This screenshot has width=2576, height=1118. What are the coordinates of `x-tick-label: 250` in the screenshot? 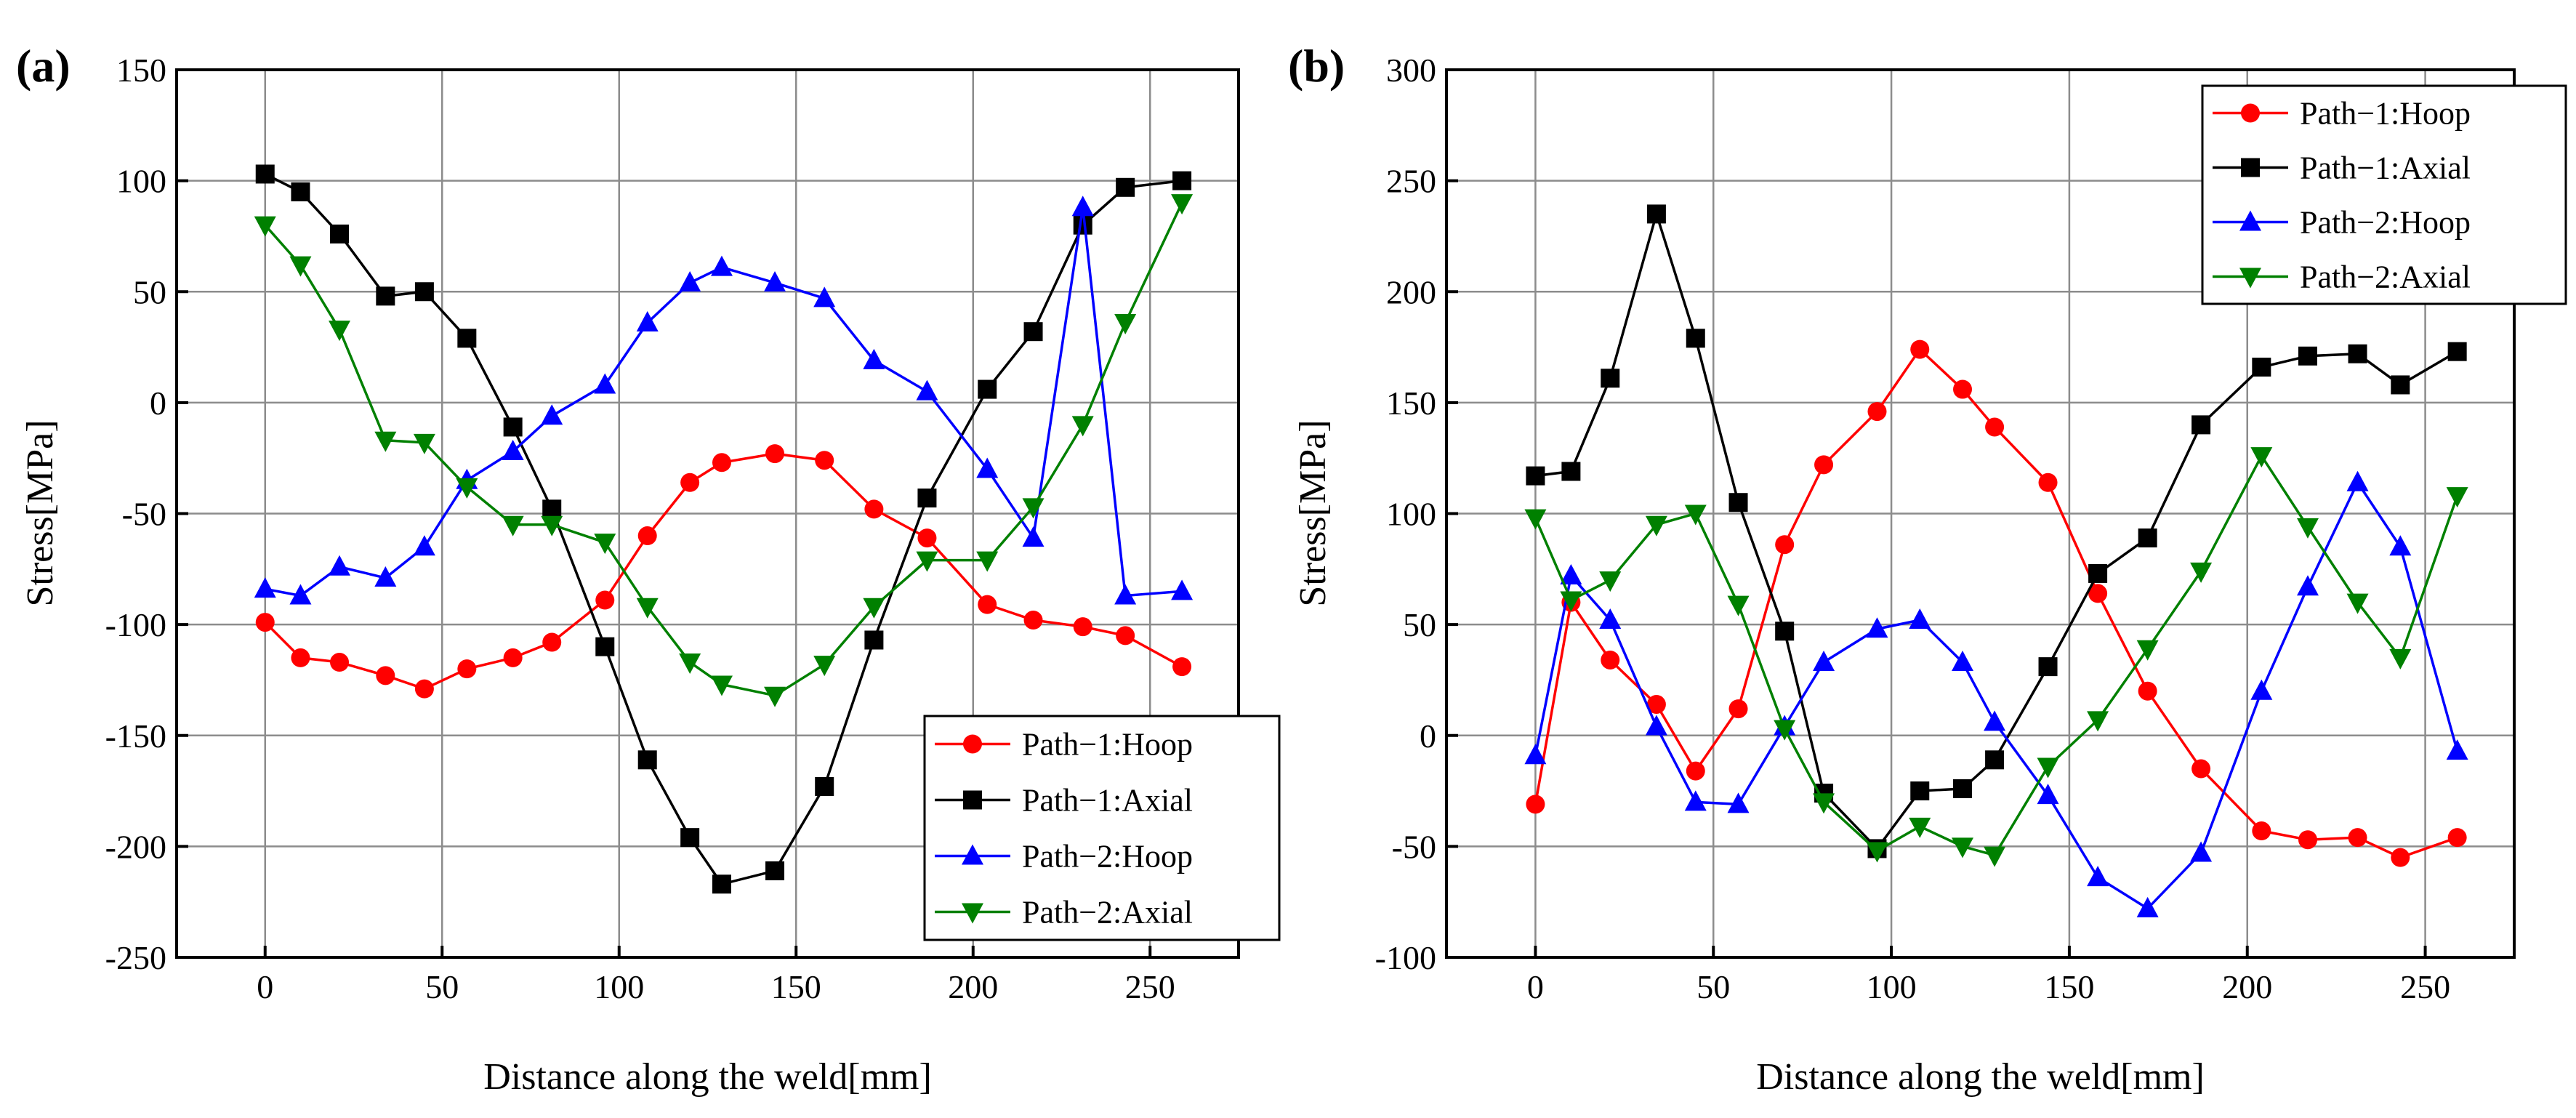 It's located at (2425, 986).